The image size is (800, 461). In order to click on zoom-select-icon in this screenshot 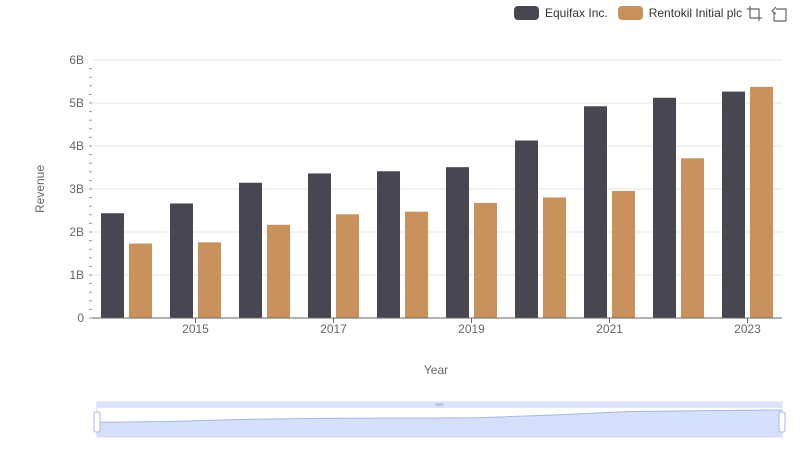, I will do `click(754, 13)`.